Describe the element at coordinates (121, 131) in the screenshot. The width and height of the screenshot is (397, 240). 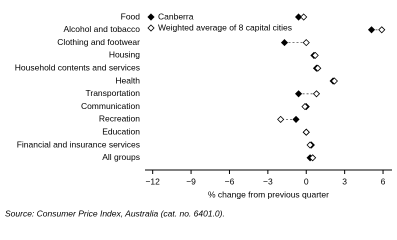
I see `category-label: Education` at that location.